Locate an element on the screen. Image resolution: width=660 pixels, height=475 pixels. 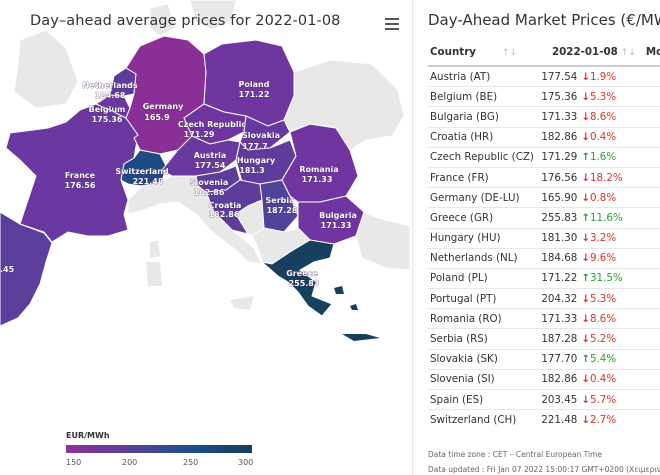
label-netherlands-price: 184.68 is located at coordinates (110, 95).